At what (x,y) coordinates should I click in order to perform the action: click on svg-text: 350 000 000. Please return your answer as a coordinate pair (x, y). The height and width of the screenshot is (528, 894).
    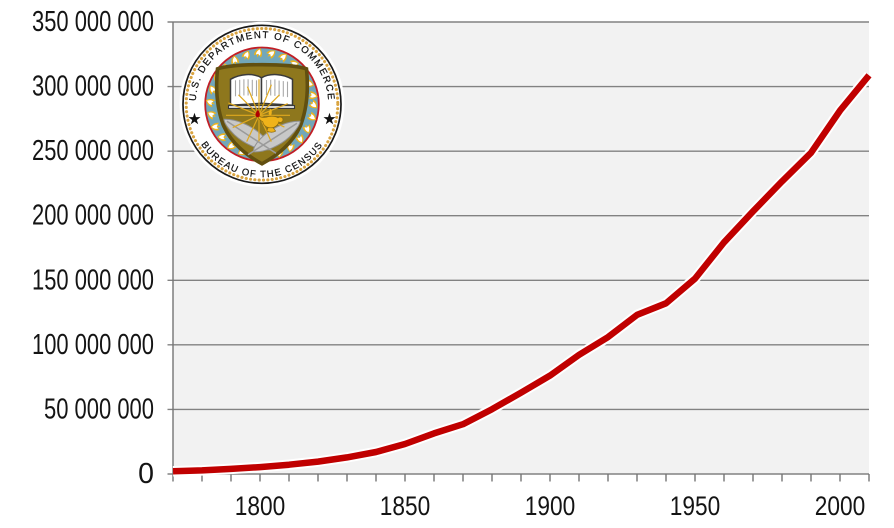
    Looking at the image, I should click on (93, 22).